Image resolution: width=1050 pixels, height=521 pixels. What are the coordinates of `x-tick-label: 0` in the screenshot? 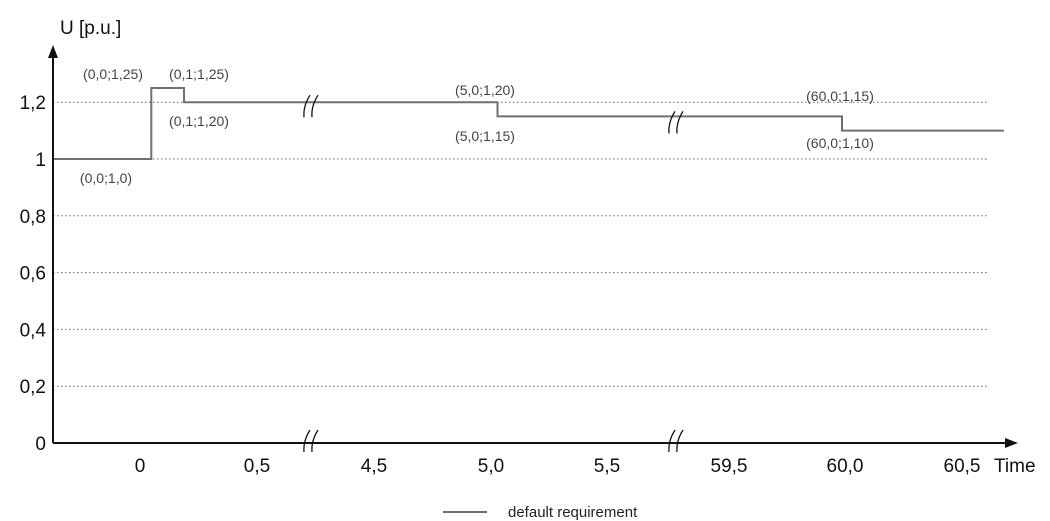 It's located at (140, 466).